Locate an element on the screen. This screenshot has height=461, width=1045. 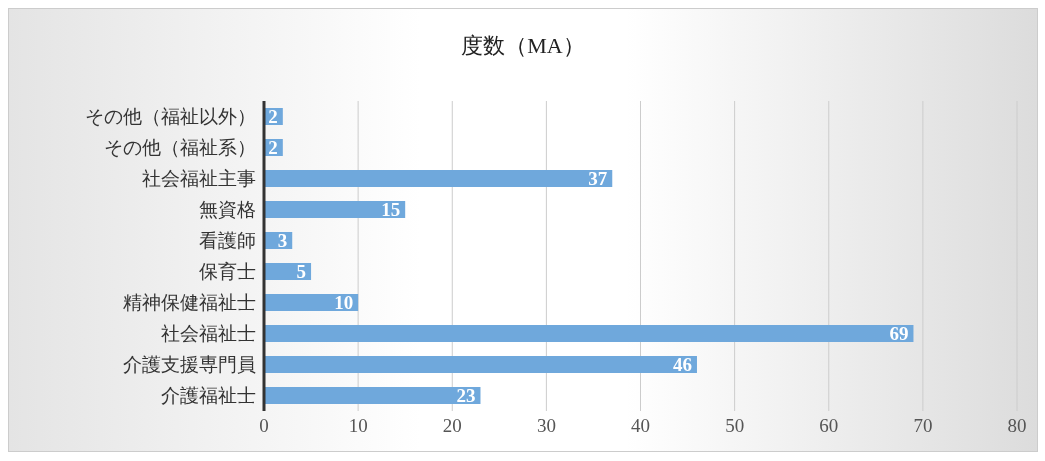
x-tick-label: 20 is located at coordinates (452, 426).